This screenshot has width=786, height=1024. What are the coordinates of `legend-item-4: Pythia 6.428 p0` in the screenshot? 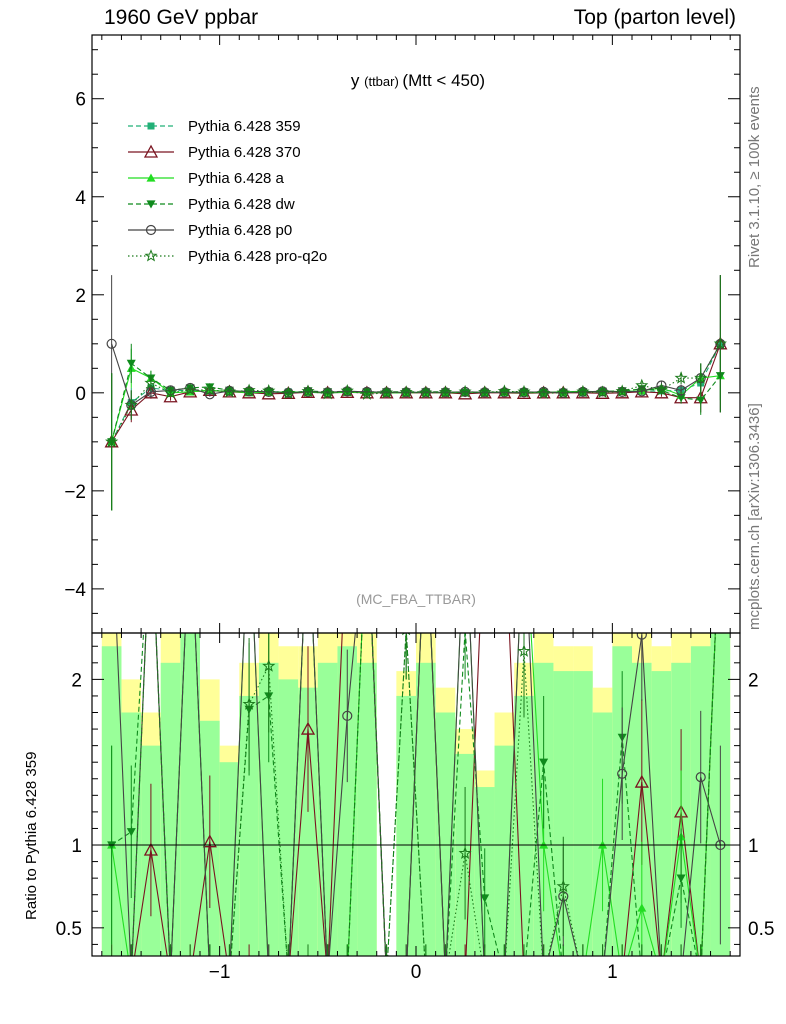 It's located at (210, 230).